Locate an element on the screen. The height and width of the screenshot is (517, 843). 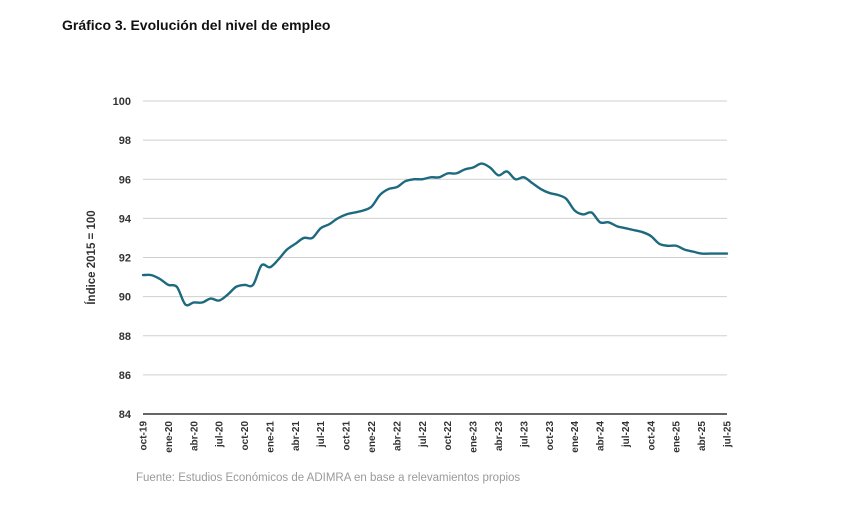
y-tick-label: 86 is located at coordinates (125, 376).